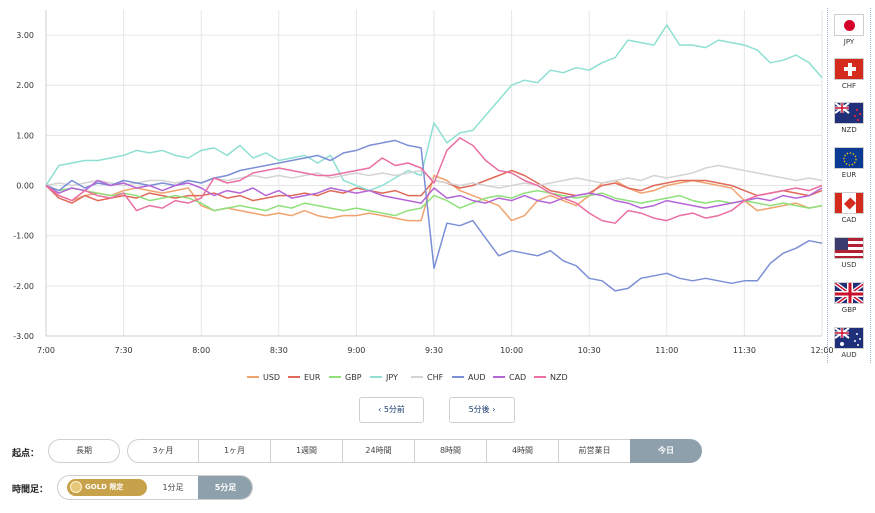 The height and width of the screenshot is (513, 875). I want to click on currency-eur-toggle: EUR, so click(849, 163).